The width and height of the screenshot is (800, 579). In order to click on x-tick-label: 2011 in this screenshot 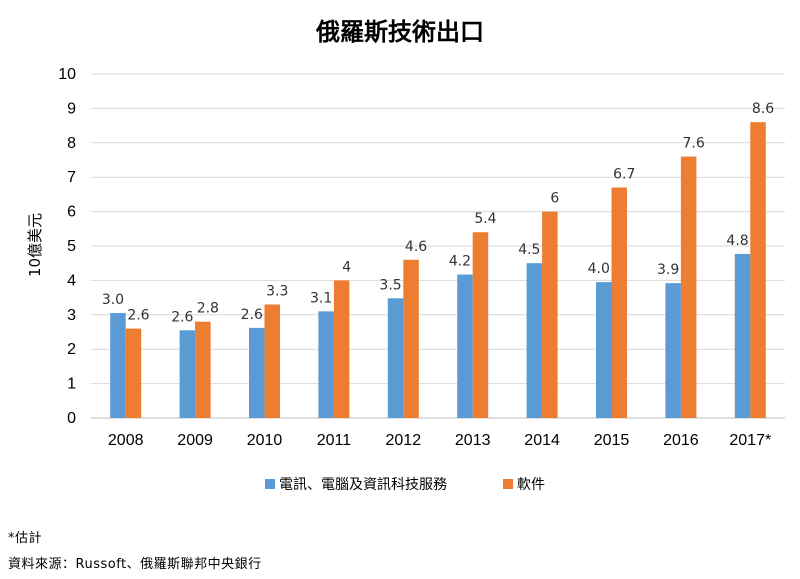, I will do `click(334, 440)`.